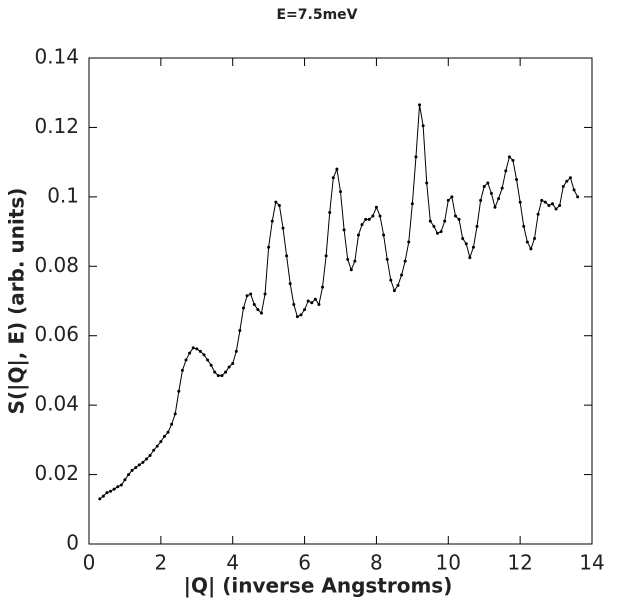 The image size is (621, 602). Describe the element at coordinates (56, 473) in the screenshot. I see `y-tick-label: 0.02` at that location.